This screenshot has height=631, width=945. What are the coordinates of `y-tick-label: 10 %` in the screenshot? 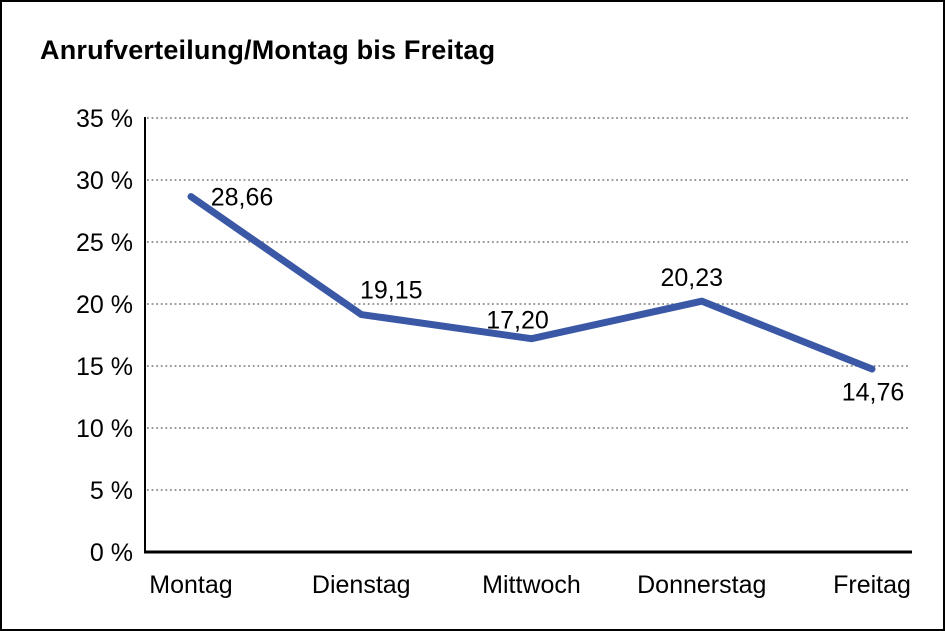 It's located at (104, 429).